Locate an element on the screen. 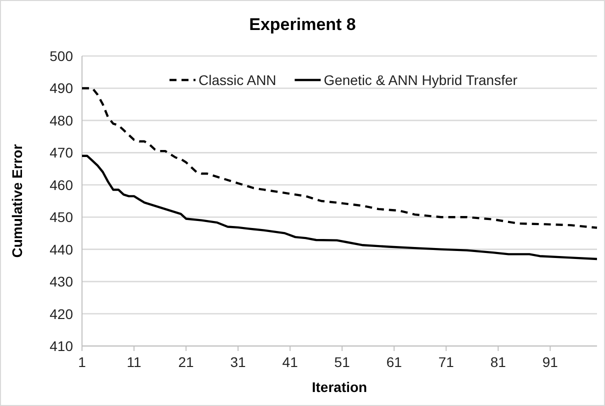 The height and width of the screenshot is (406, 605). x-tick-label: 1 is located at coordinates (82, 362).